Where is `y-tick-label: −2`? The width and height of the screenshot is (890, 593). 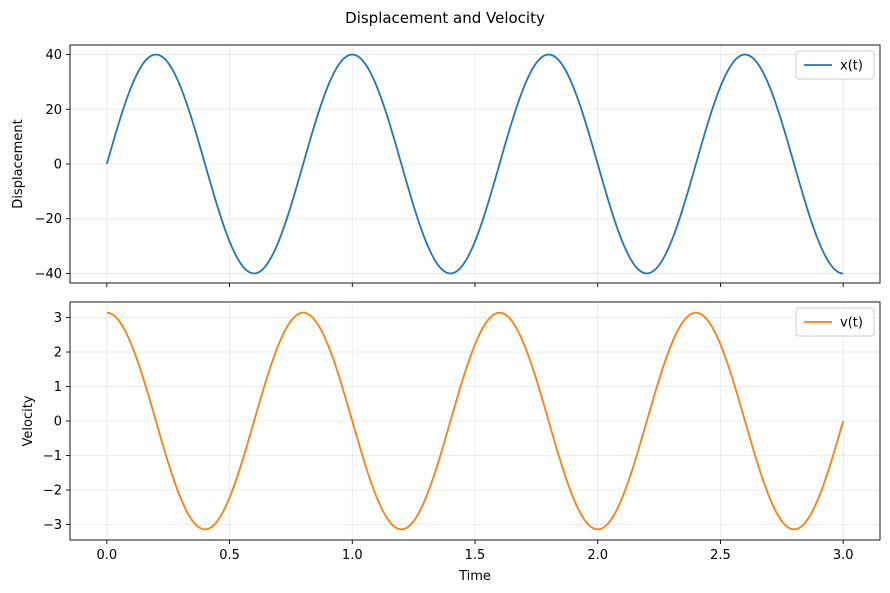
y-tick-label: −2 is located at coordinates (52, 490).